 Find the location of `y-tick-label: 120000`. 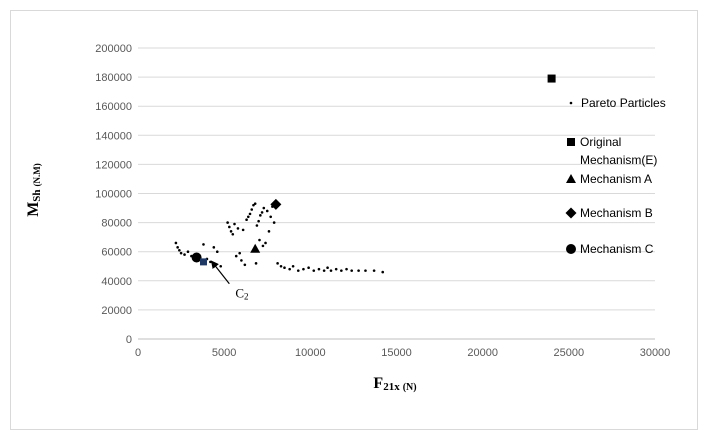

y-tick-label: 120000 is located at coordinates (113, 165).